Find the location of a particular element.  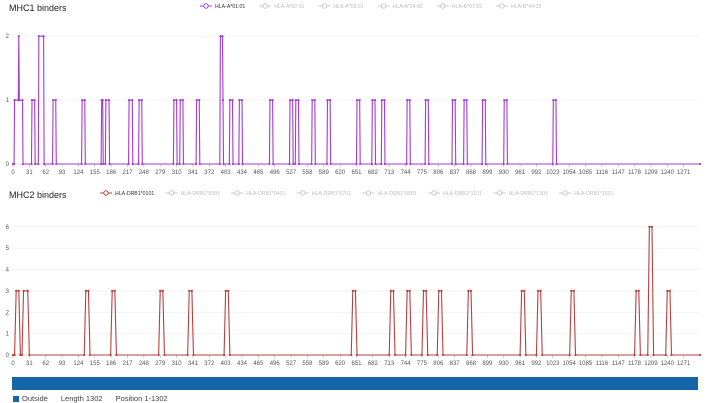

x-tick-label-0-30: 930 is located at coordinates (504, 173).